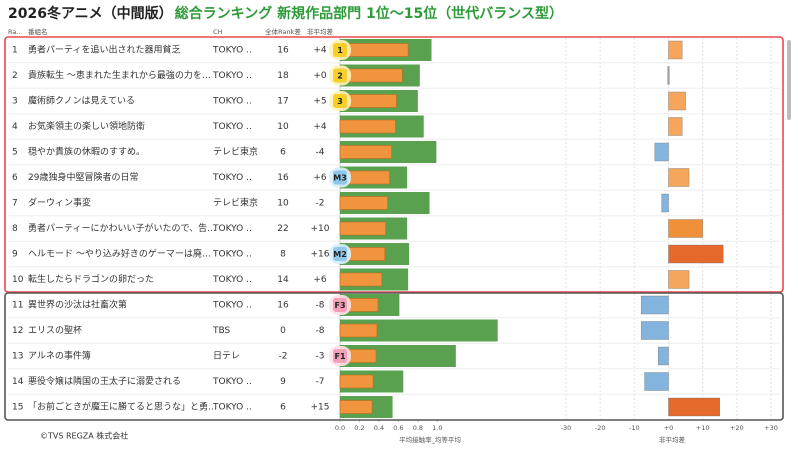 This screenshot has height=450, width=798. Describe the element at coordinates (86, 126) in the screenshot. I see `title-cell: お気楽領主の楽しい領地防衛` at that location.